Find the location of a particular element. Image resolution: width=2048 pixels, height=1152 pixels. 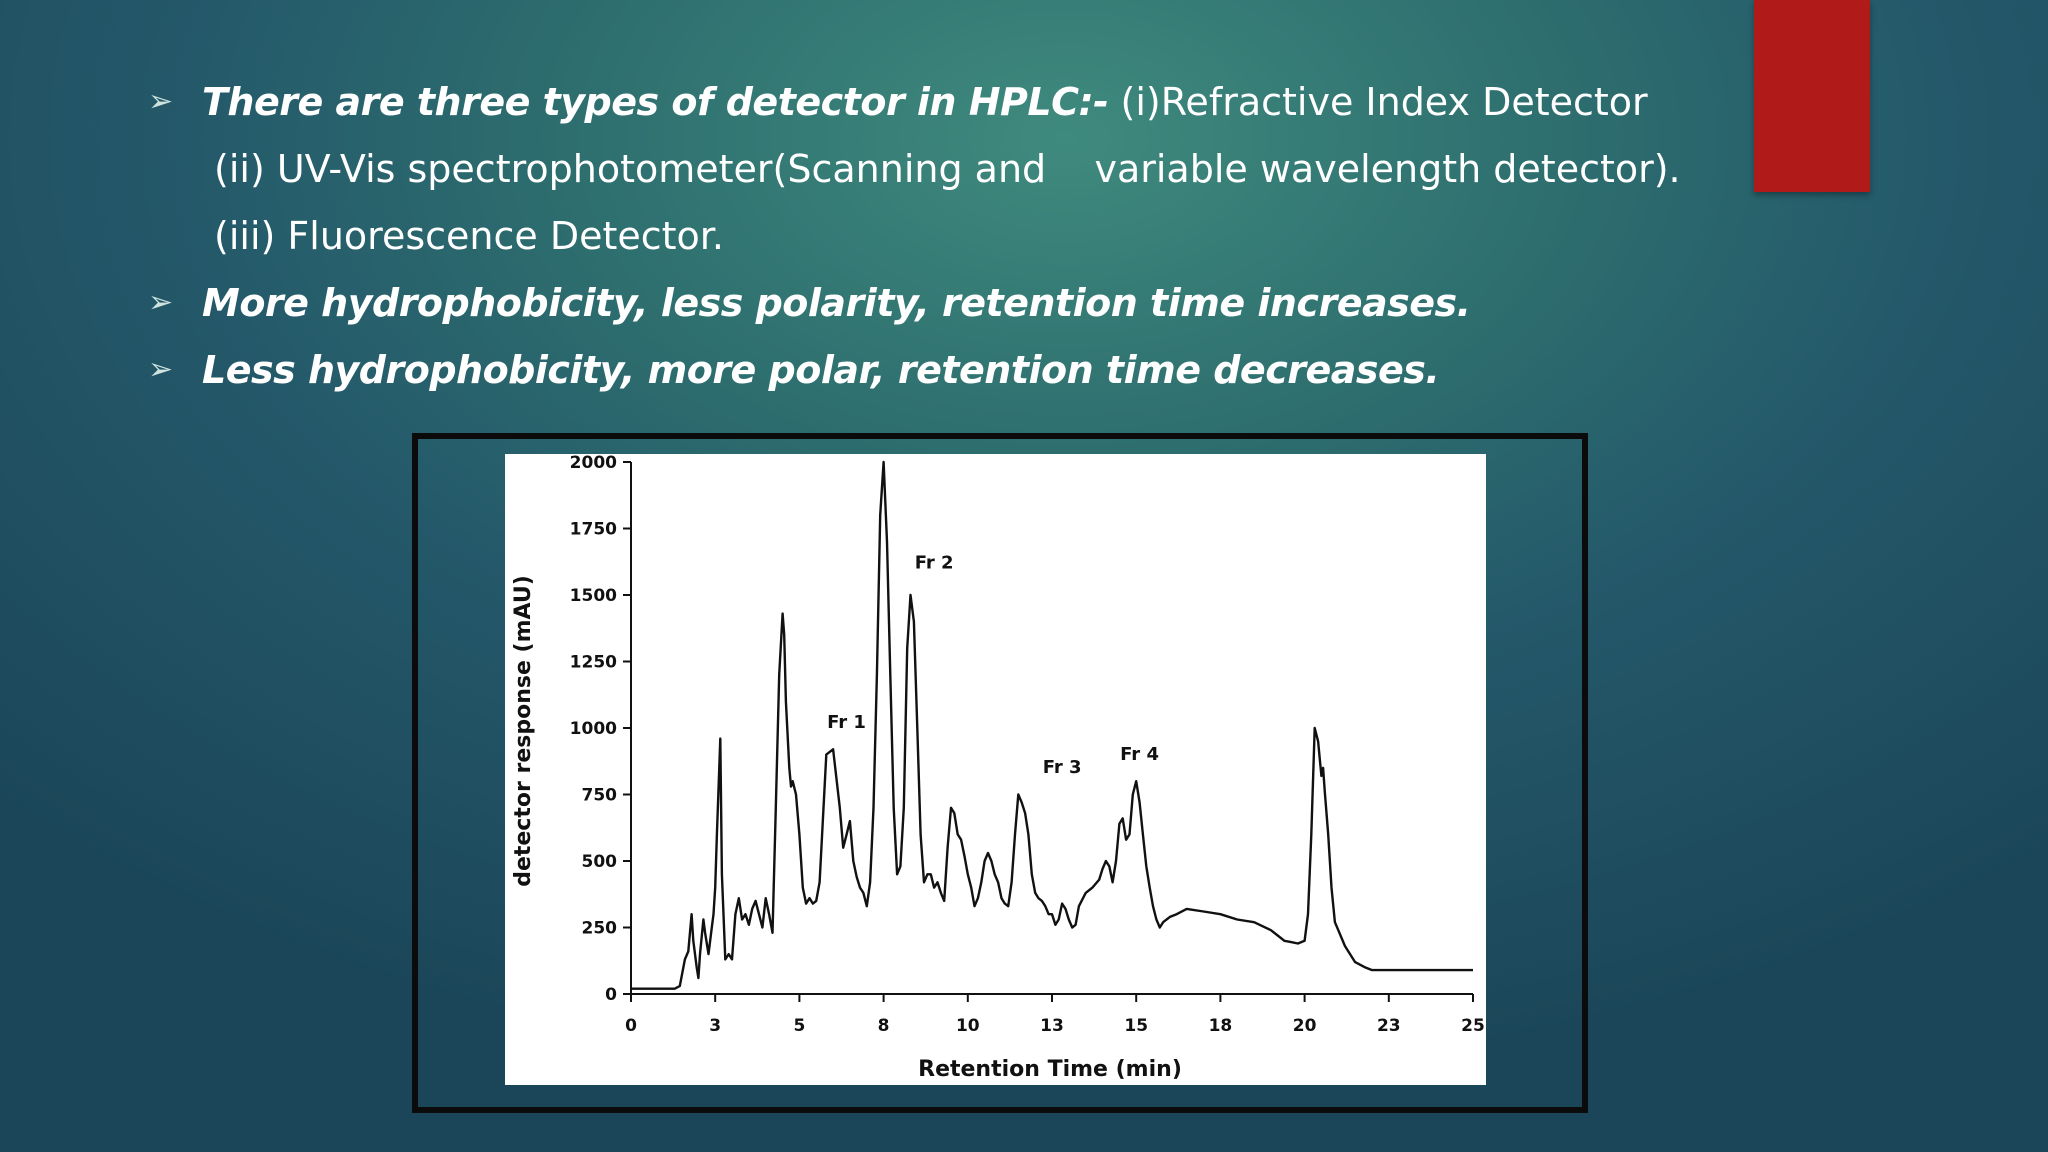

y-axis-label: detector response (mAU) is located at coordinates (523, 731).